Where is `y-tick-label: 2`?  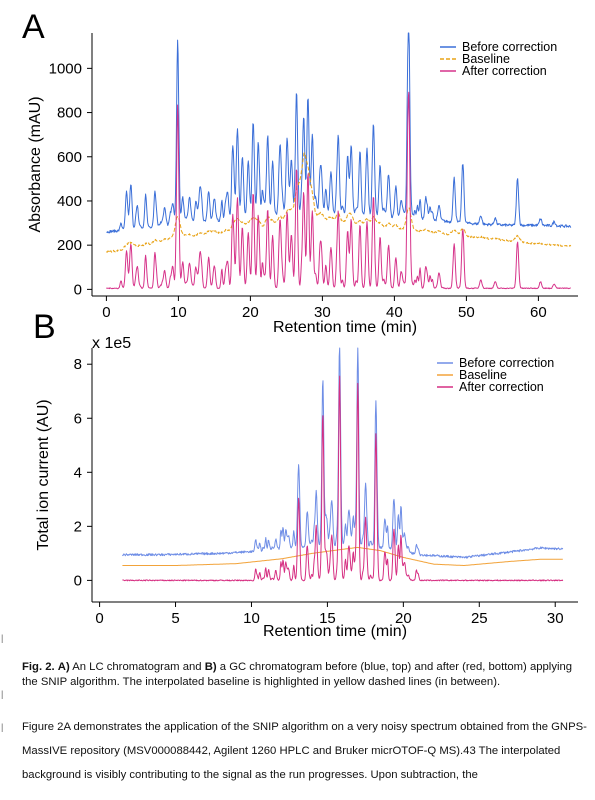 y-tick-label: 2 is located at coordinates (78, 526).